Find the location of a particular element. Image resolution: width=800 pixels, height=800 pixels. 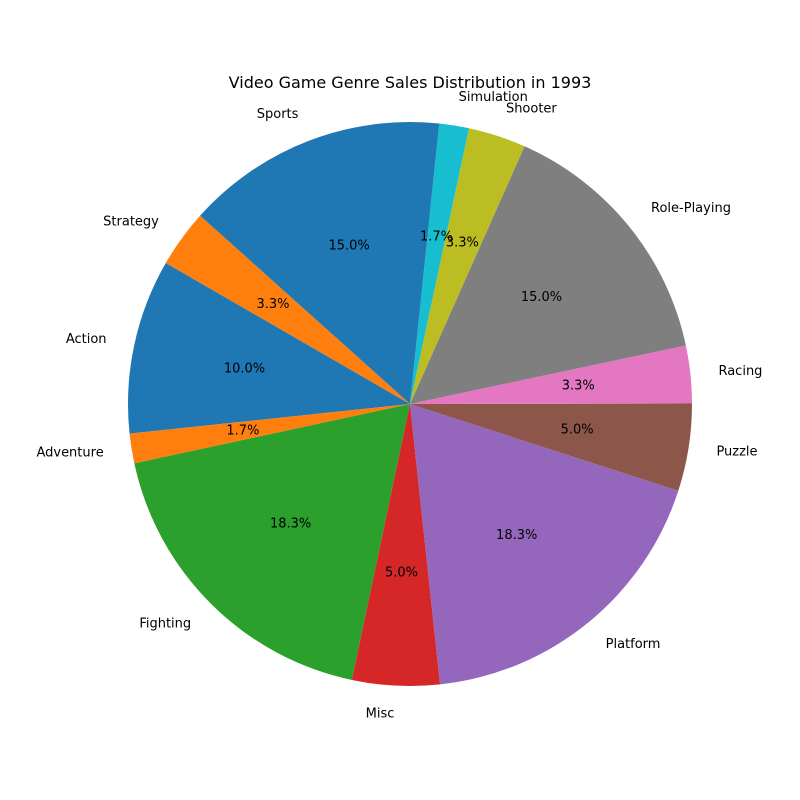

percent-label-simulation: 1.7% is located at coordinates (436, 236).